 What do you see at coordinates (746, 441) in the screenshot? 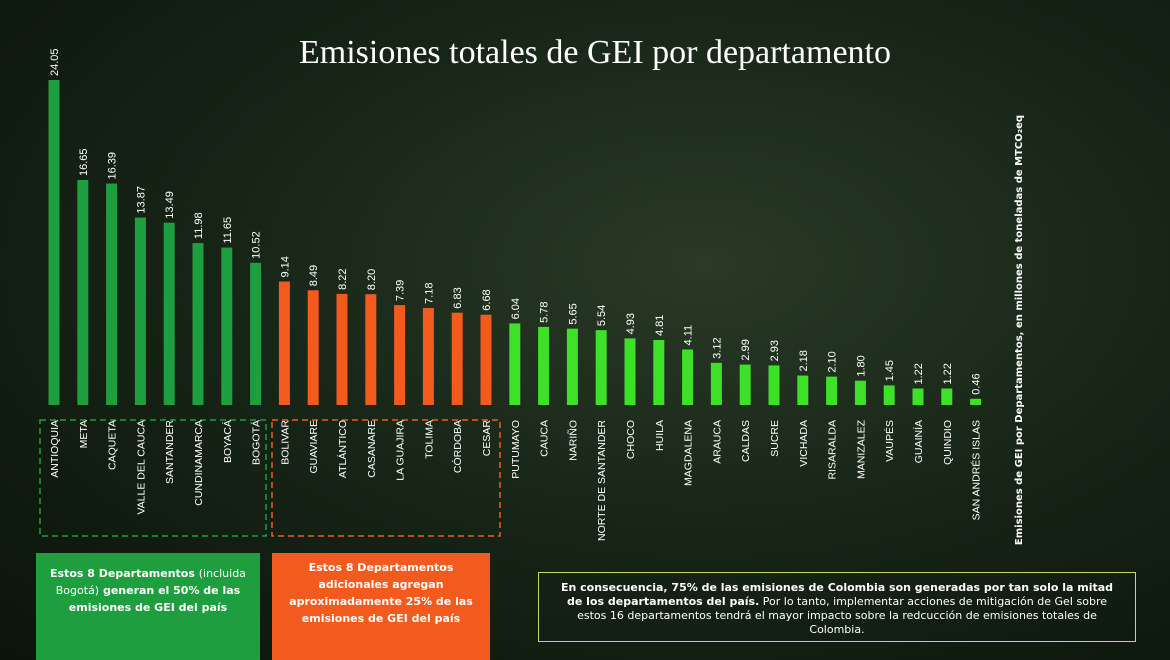
I see `category-label: CALDAS` at bounding box center [746, 441].